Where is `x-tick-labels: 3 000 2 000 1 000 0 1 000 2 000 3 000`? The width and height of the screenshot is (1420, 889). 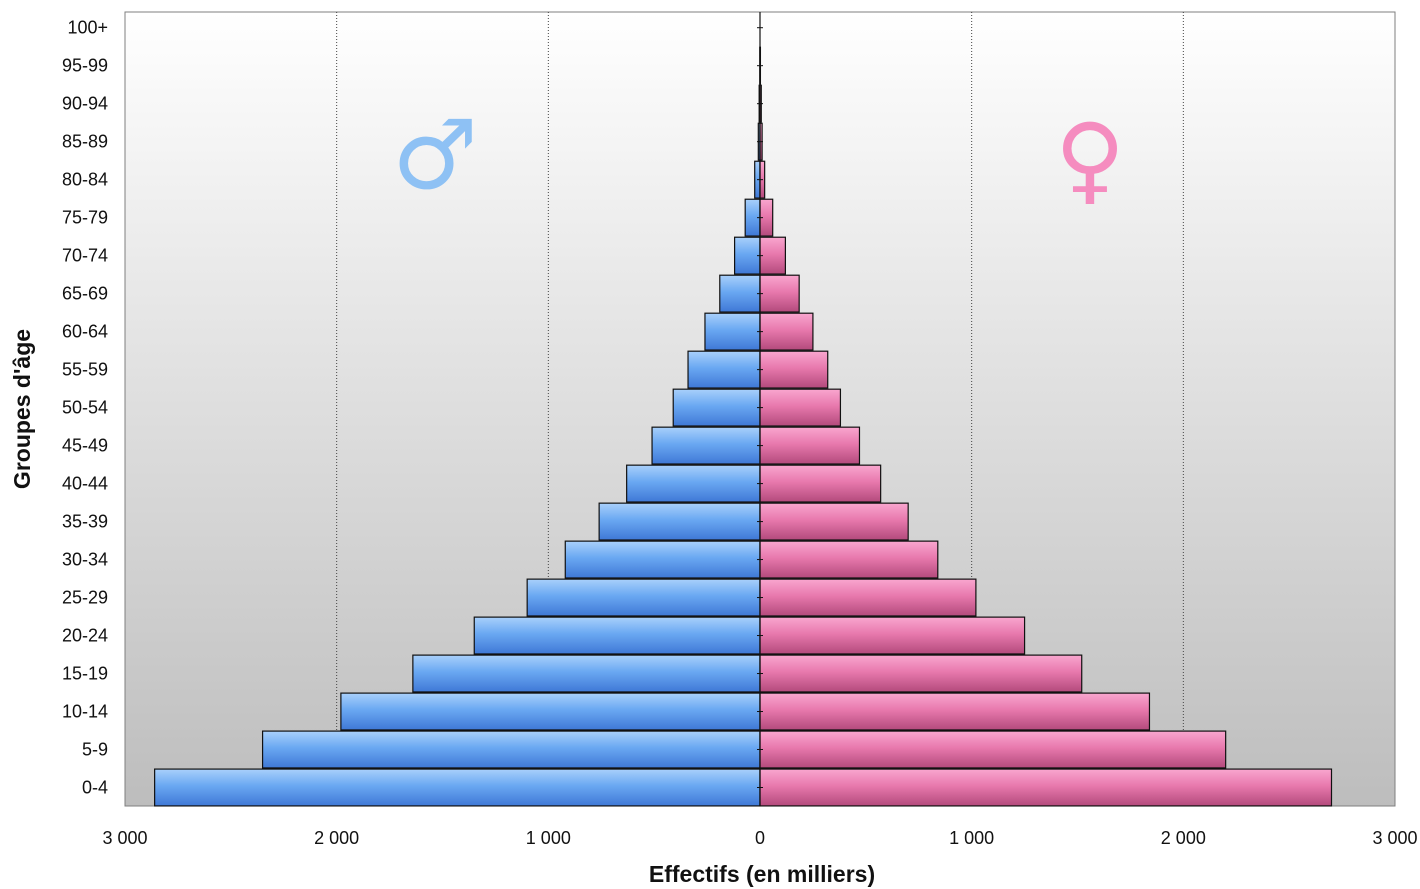 x-tick-labels: 3 000 2 000 1 000 0 1 000 2 000 3 000 is located at coordinates (759, 838).